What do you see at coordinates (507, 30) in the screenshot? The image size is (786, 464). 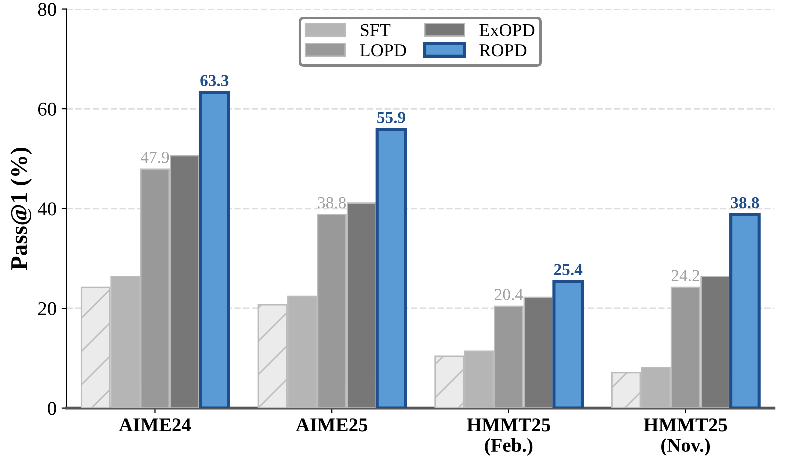 I see `legend-label: ExOPD` at bounding box center [507, 30].